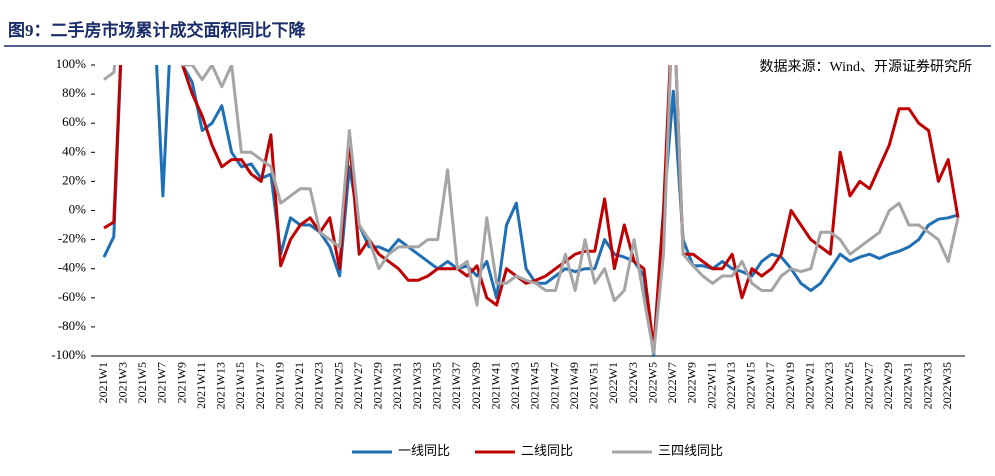 The height and width of the screenshot is (476, 995). What do you see at coordinates (424, 450) in the screenshot?
I see `legend-label: 一线同比` at bounding box center [424, 450].